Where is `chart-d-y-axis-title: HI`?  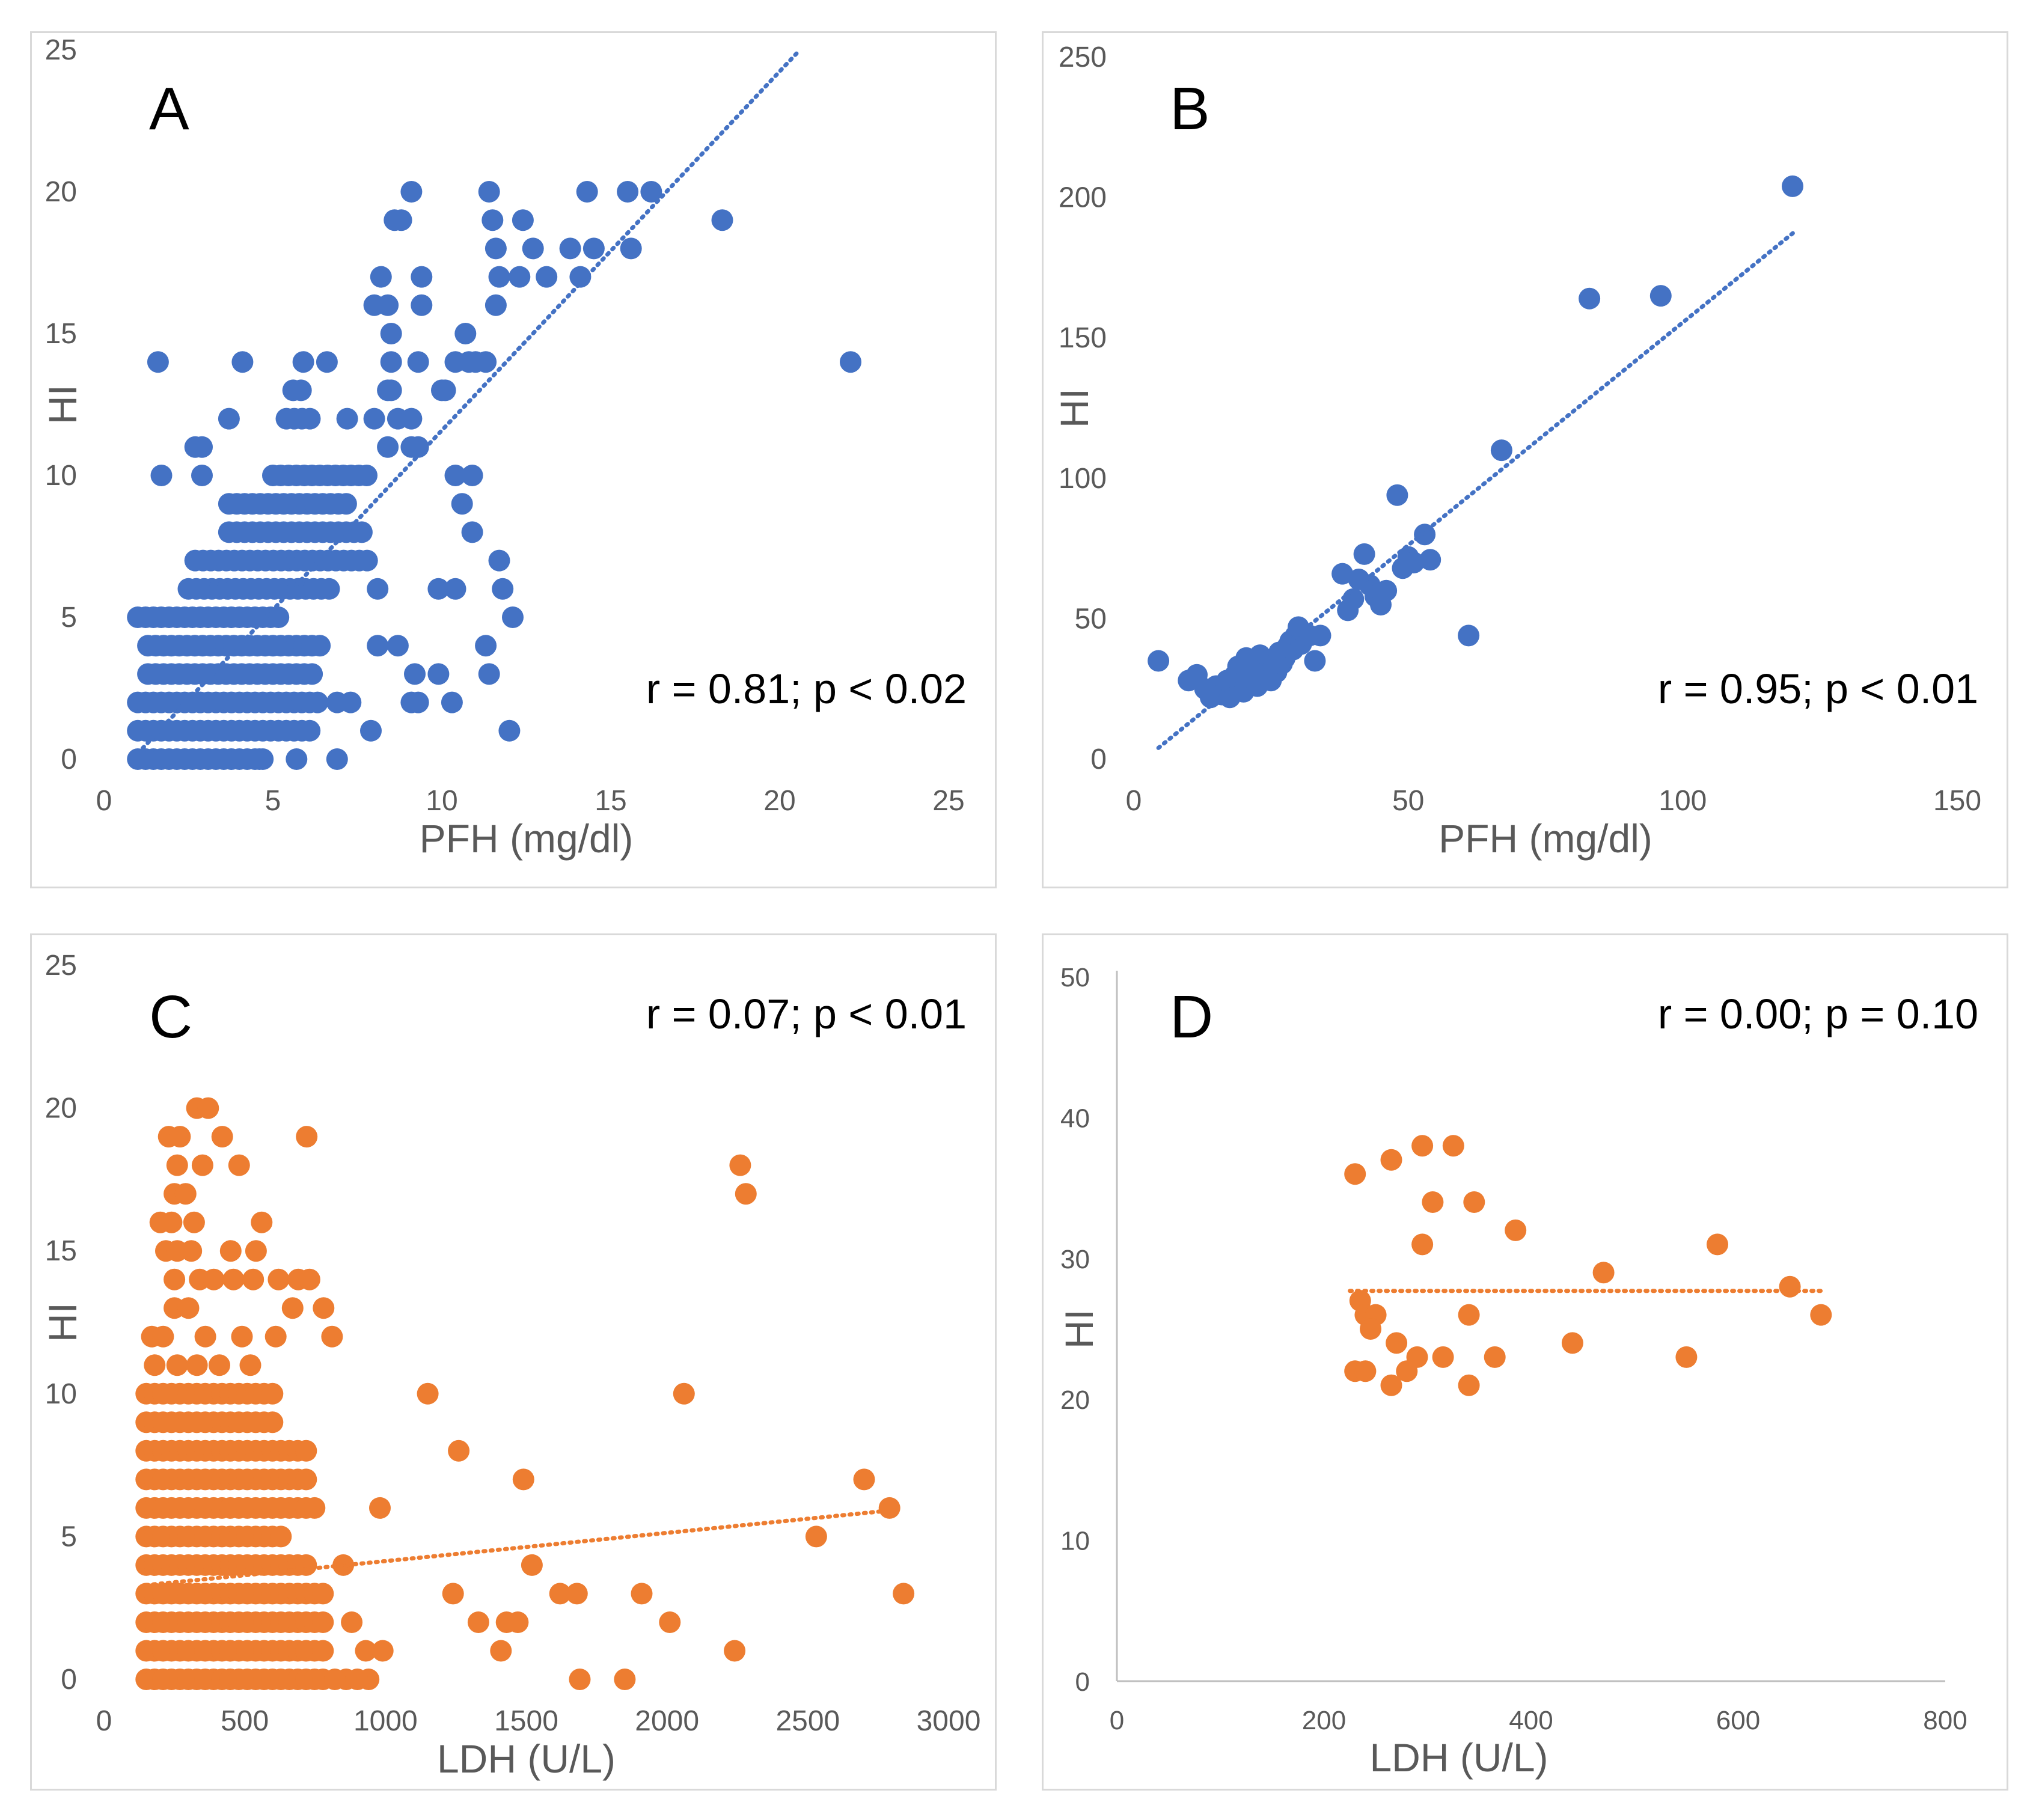
chart-d-y-axis-title: HI is located at coordinates (1079, 1329).